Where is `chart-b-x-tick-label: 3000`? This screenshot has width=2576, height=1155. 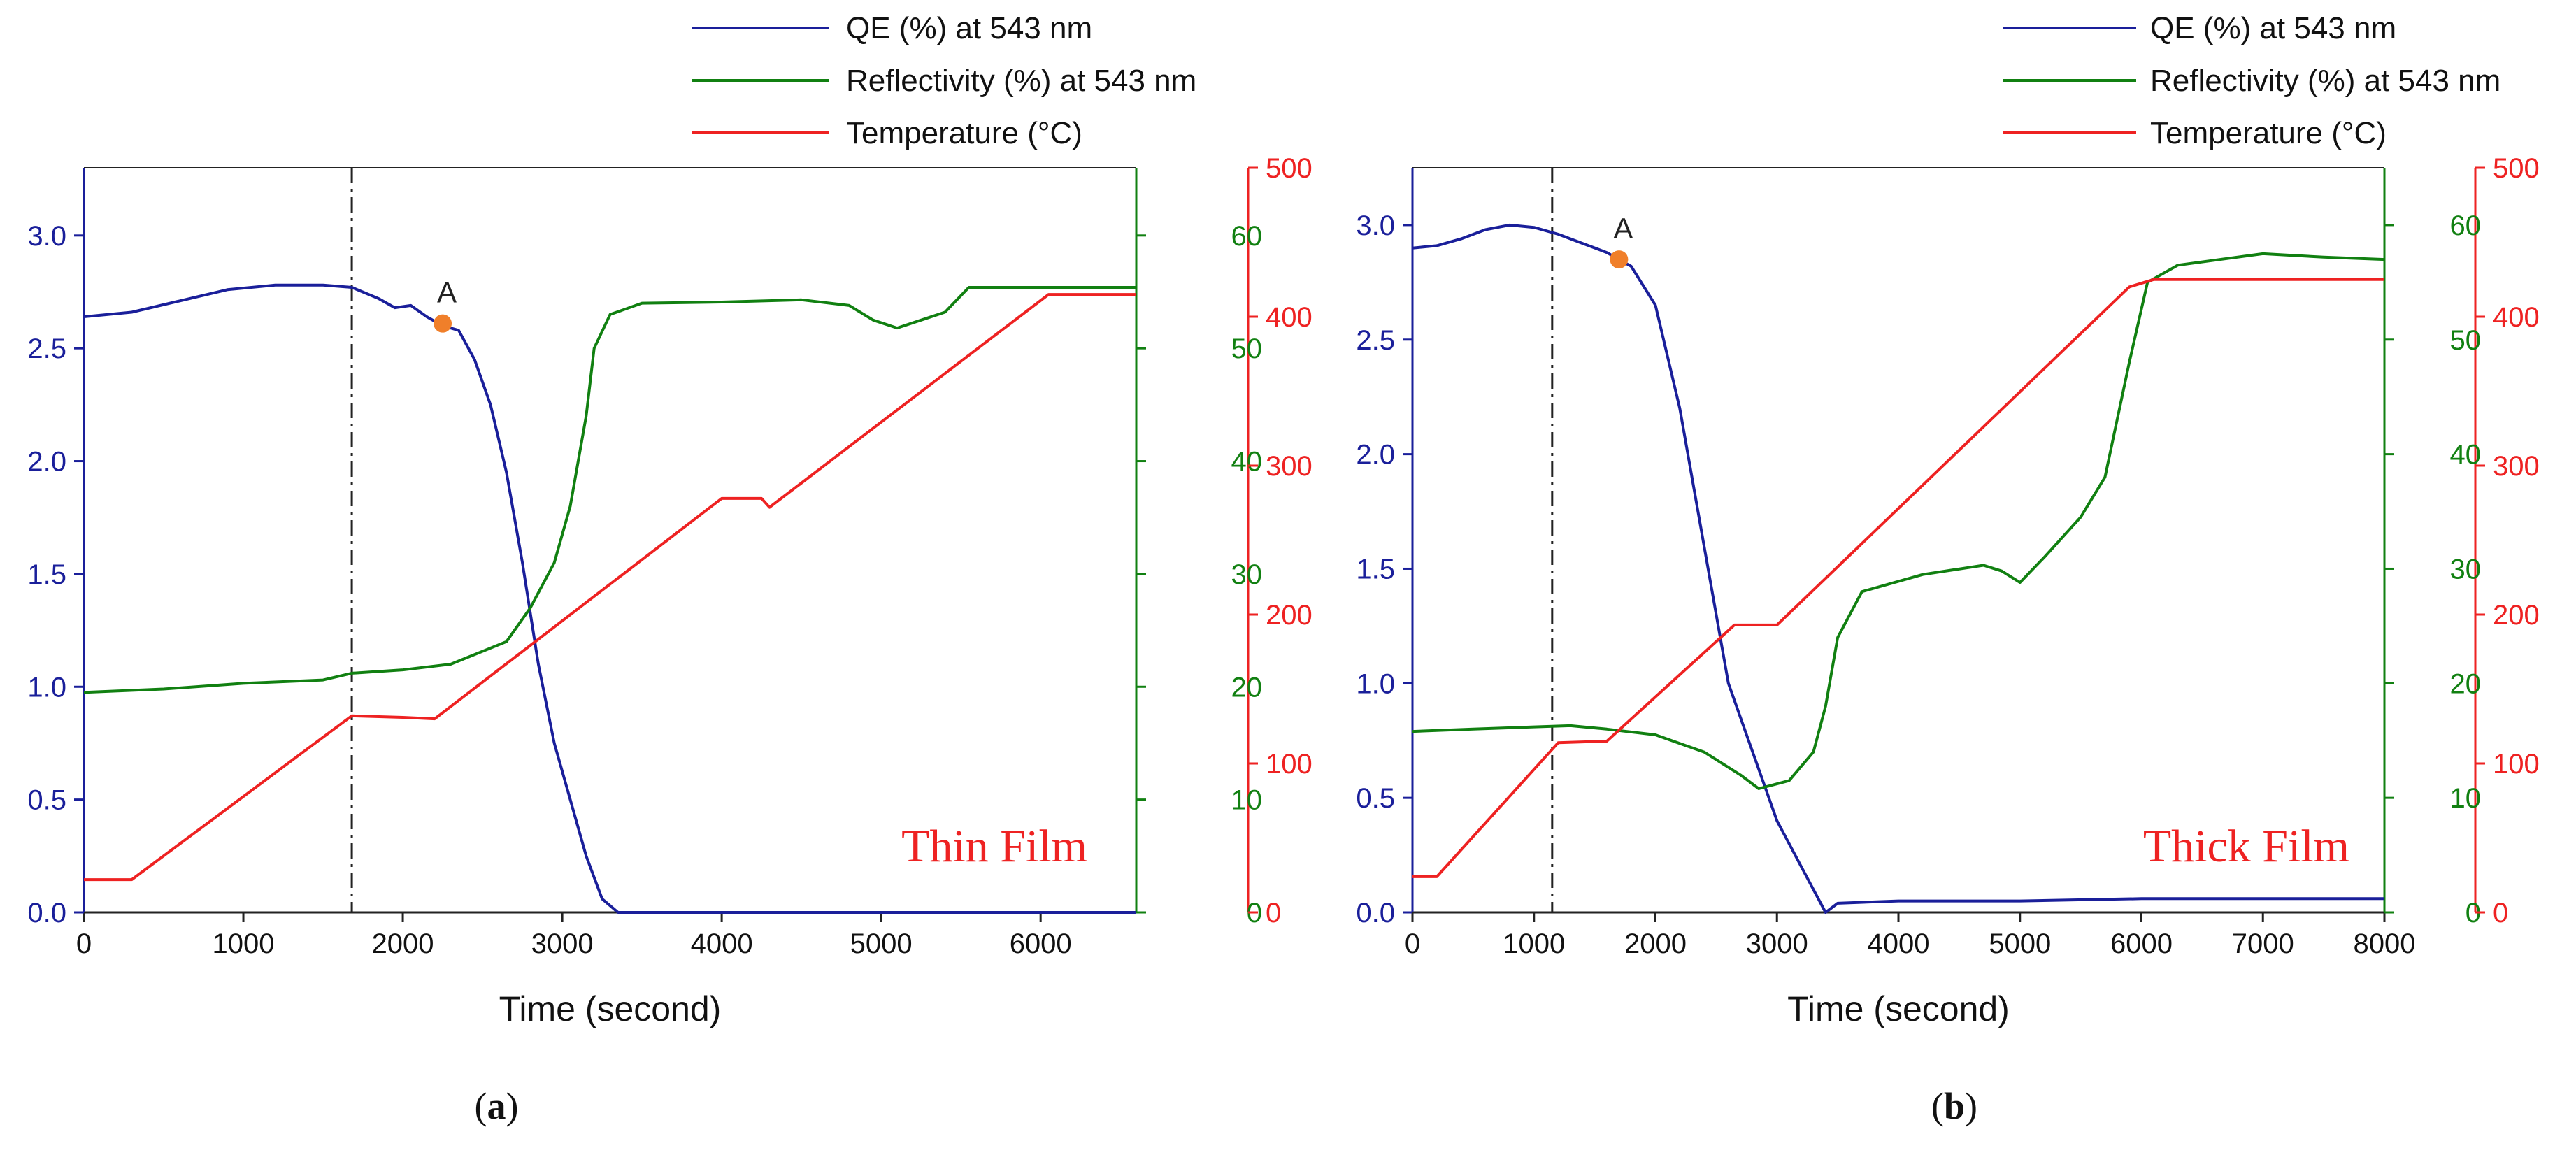
chart-b-x-tick-label: 3000 is located at coordinates (1777, 943).